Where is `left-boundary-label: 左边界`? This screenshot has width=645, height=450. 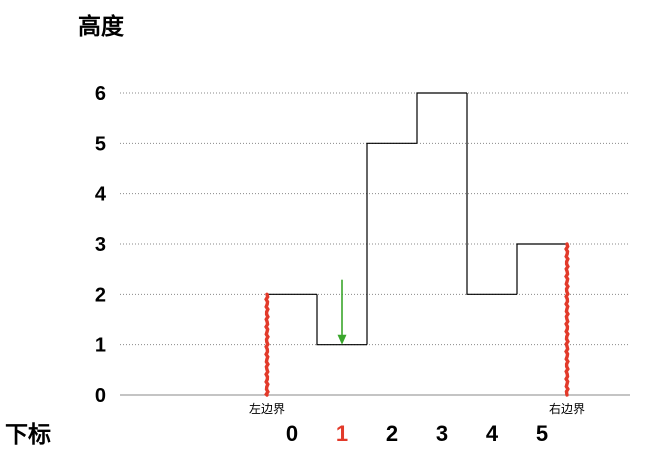
left-boundary-label: 左边界 is located at coordinates (267, 408).